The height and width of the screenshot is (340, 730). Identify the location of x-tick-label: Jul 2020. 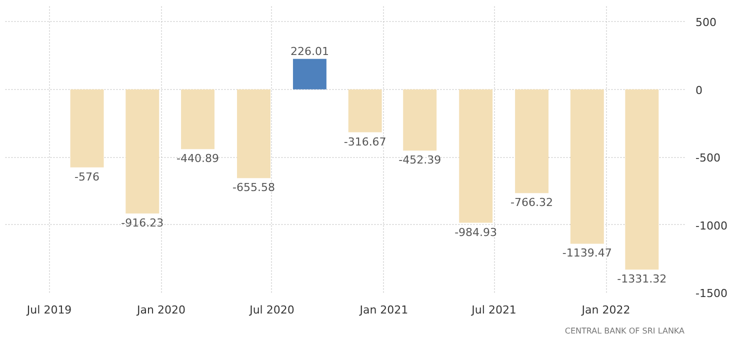
(271, 310).